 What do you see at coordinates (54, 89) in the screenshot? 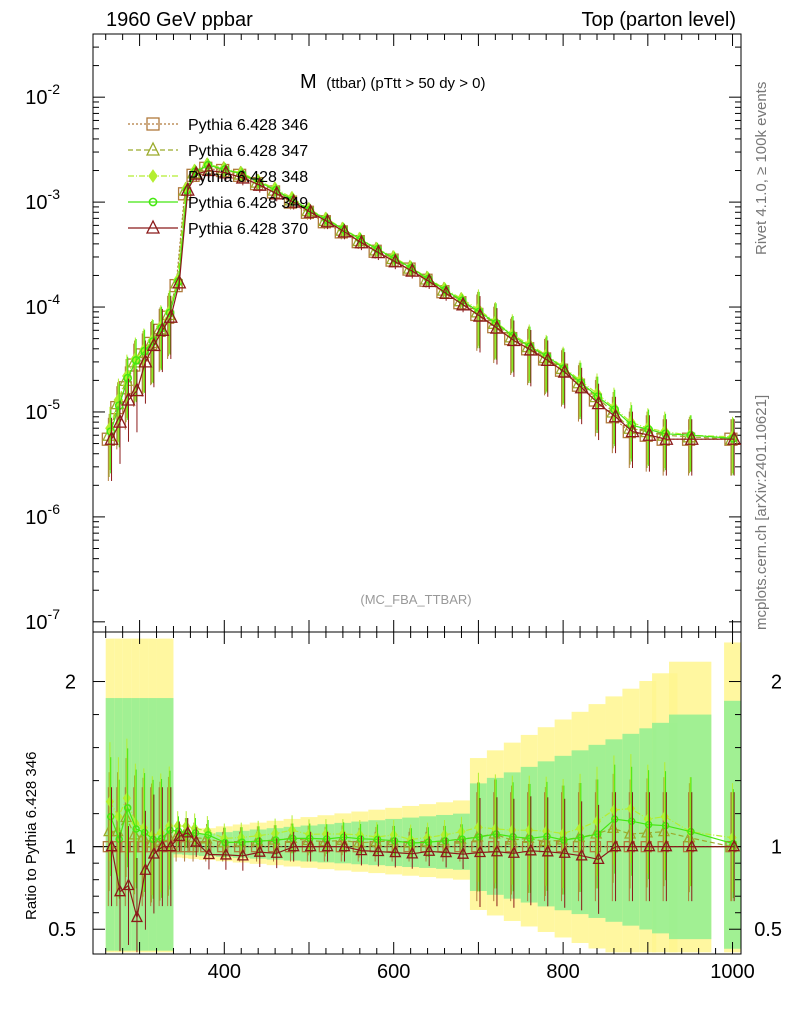
I see `top-ytick-exponent: -2` at bounding box center [54, 89].